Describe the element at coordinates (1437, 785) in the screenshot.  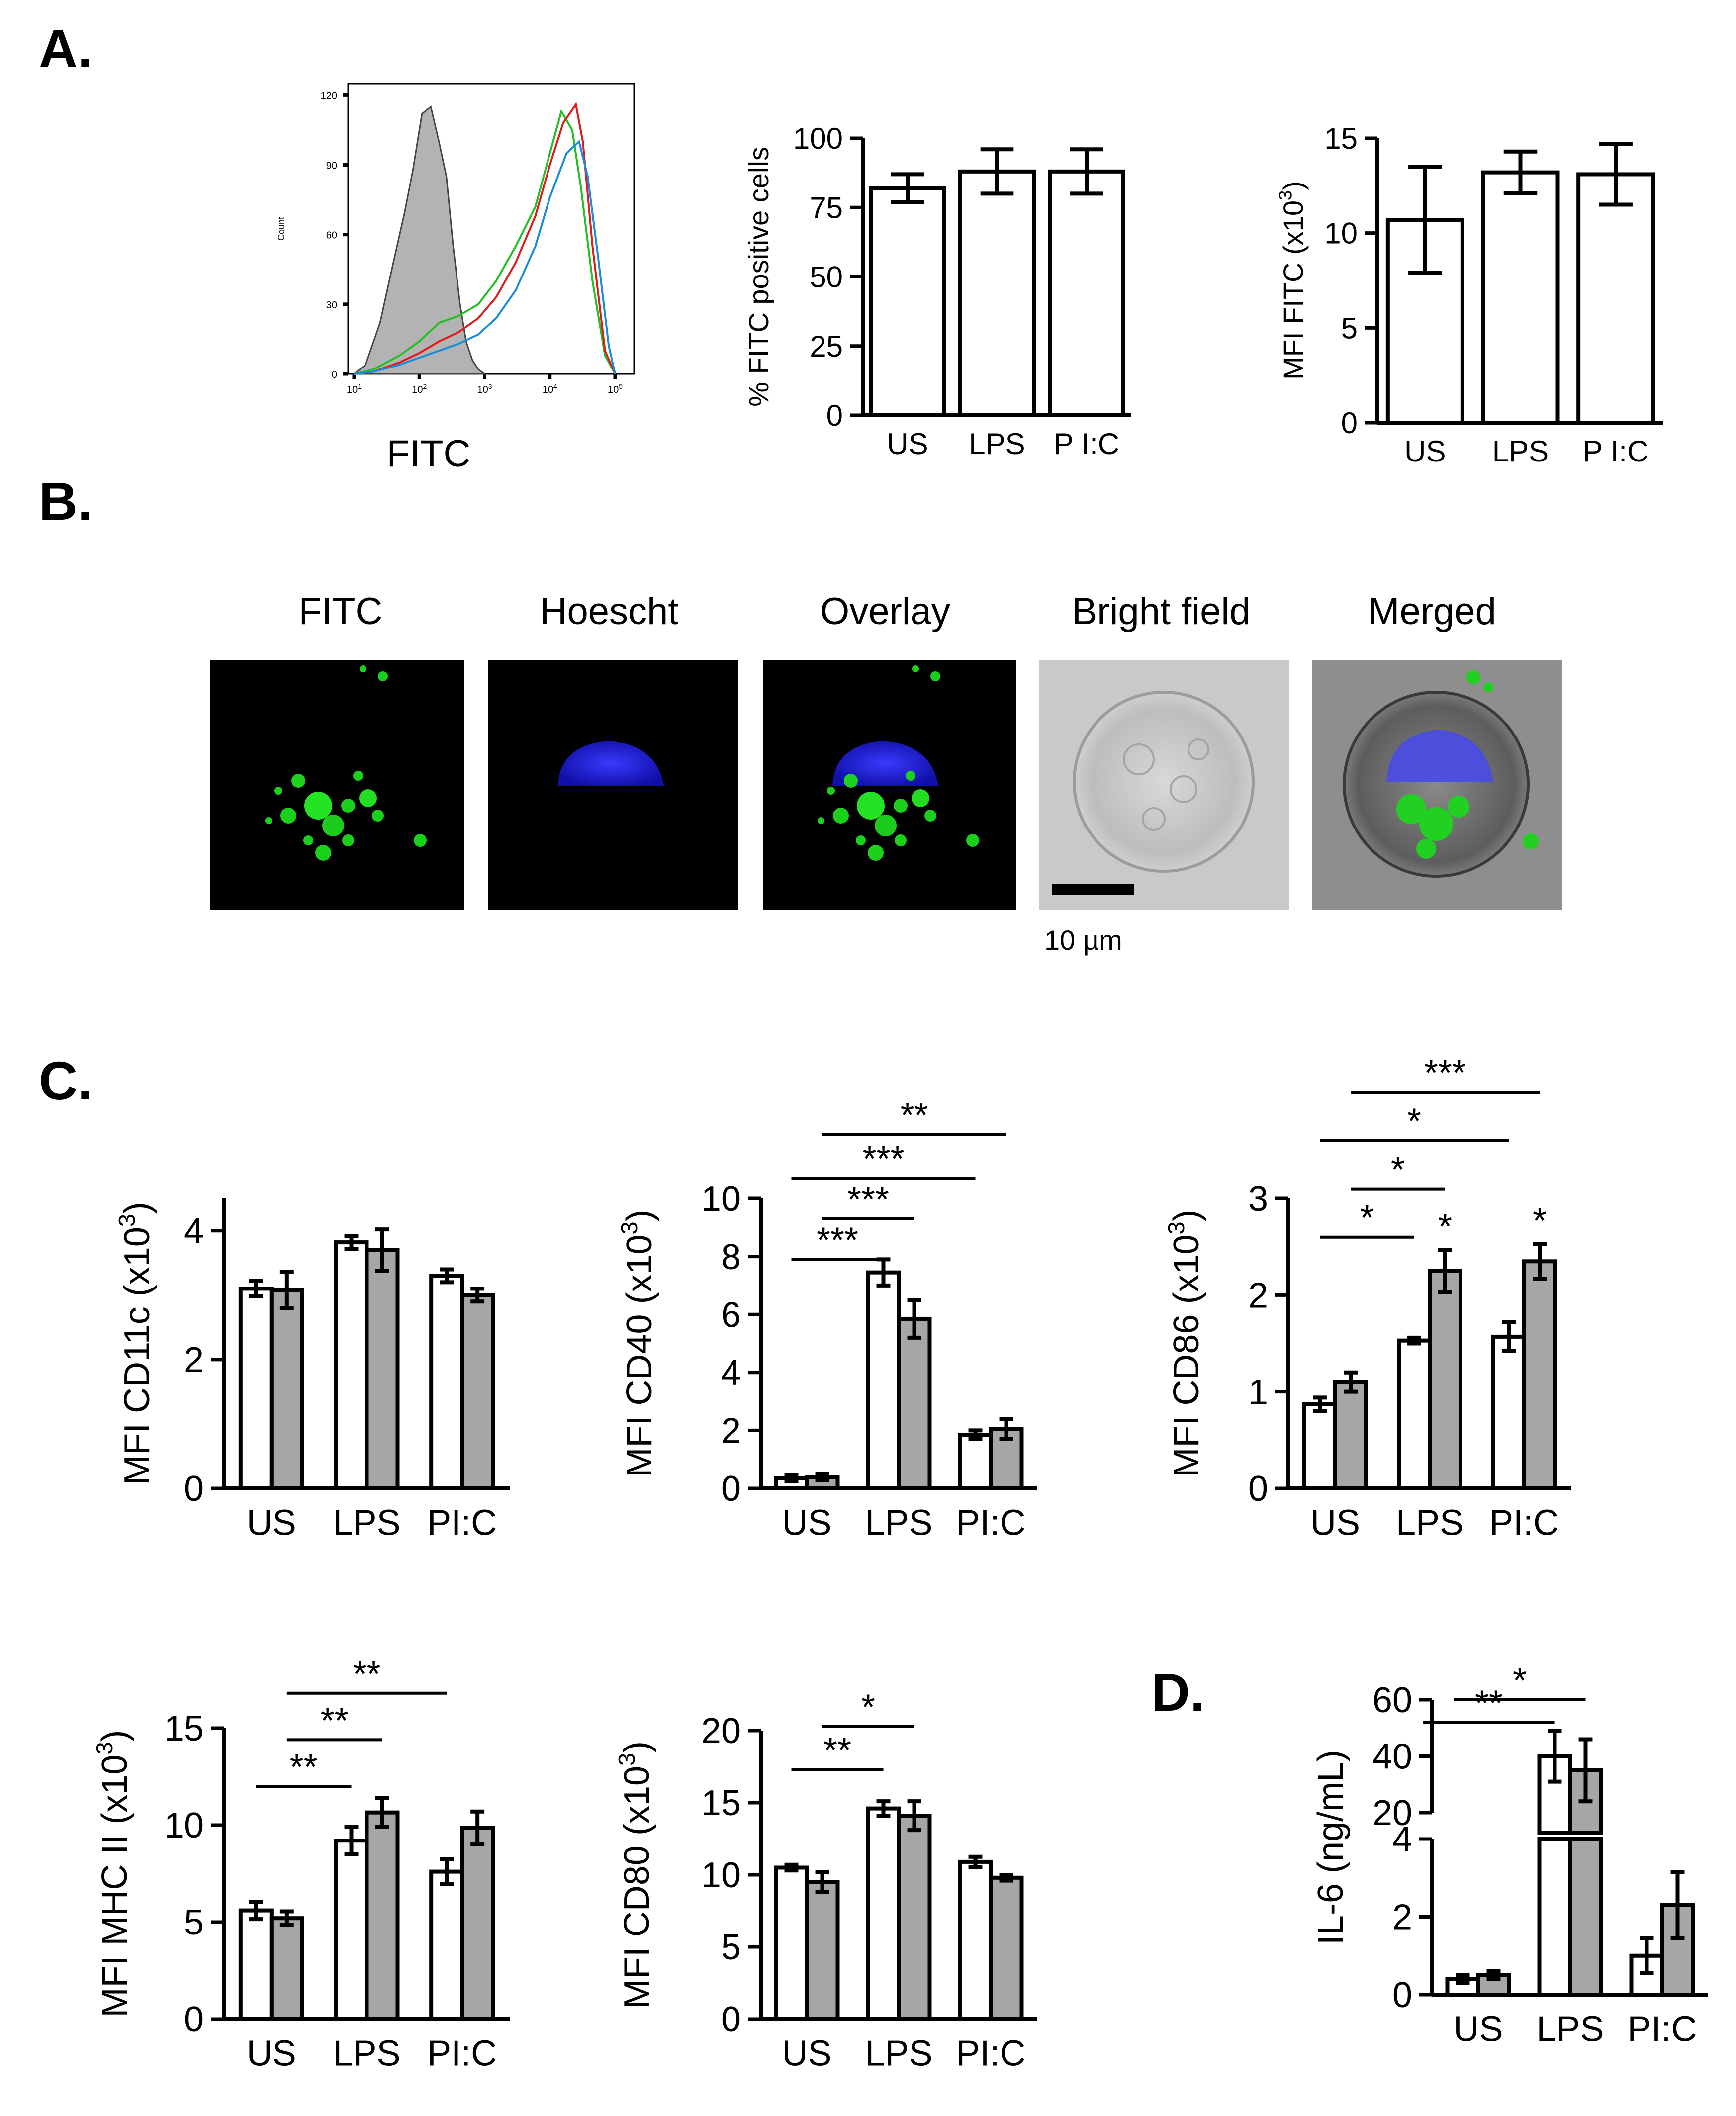
I see `merged-image` at that location.